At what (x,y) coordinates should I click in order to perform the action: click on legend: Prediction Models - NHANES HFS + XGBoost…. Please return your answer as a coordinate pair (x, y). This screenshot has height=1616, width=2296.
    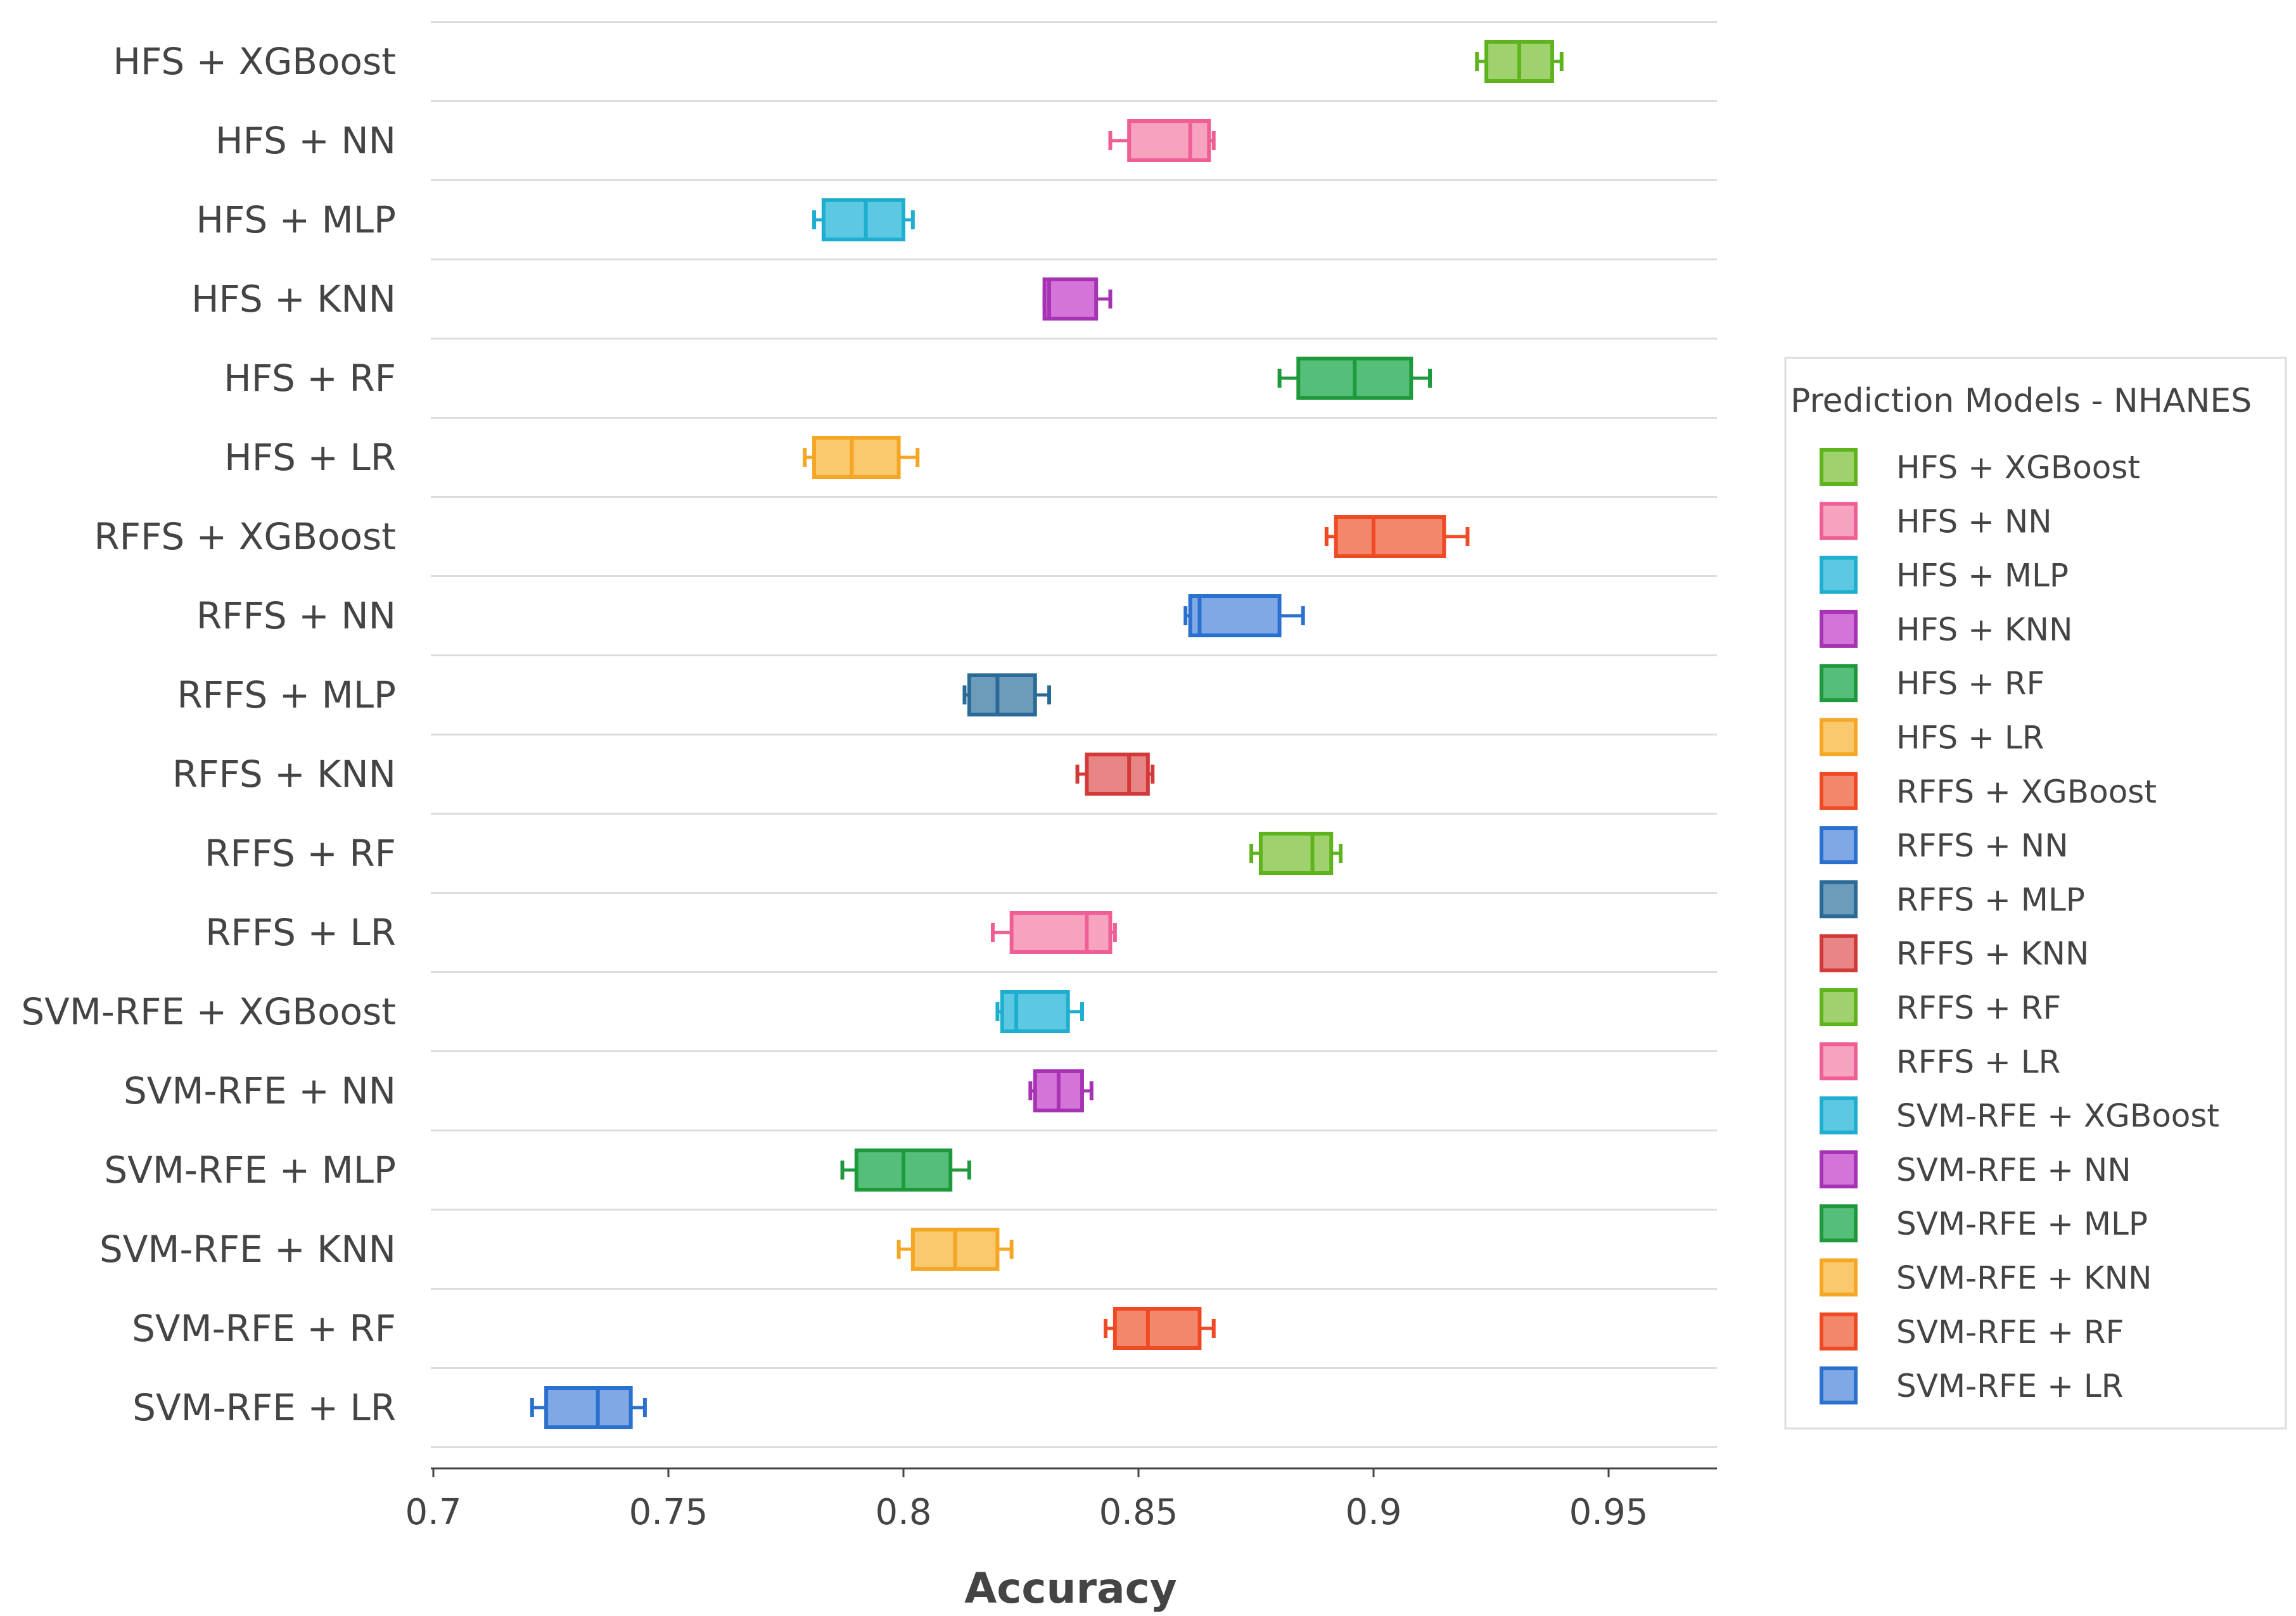
    Looking at the image, I should click on (2035, 893).